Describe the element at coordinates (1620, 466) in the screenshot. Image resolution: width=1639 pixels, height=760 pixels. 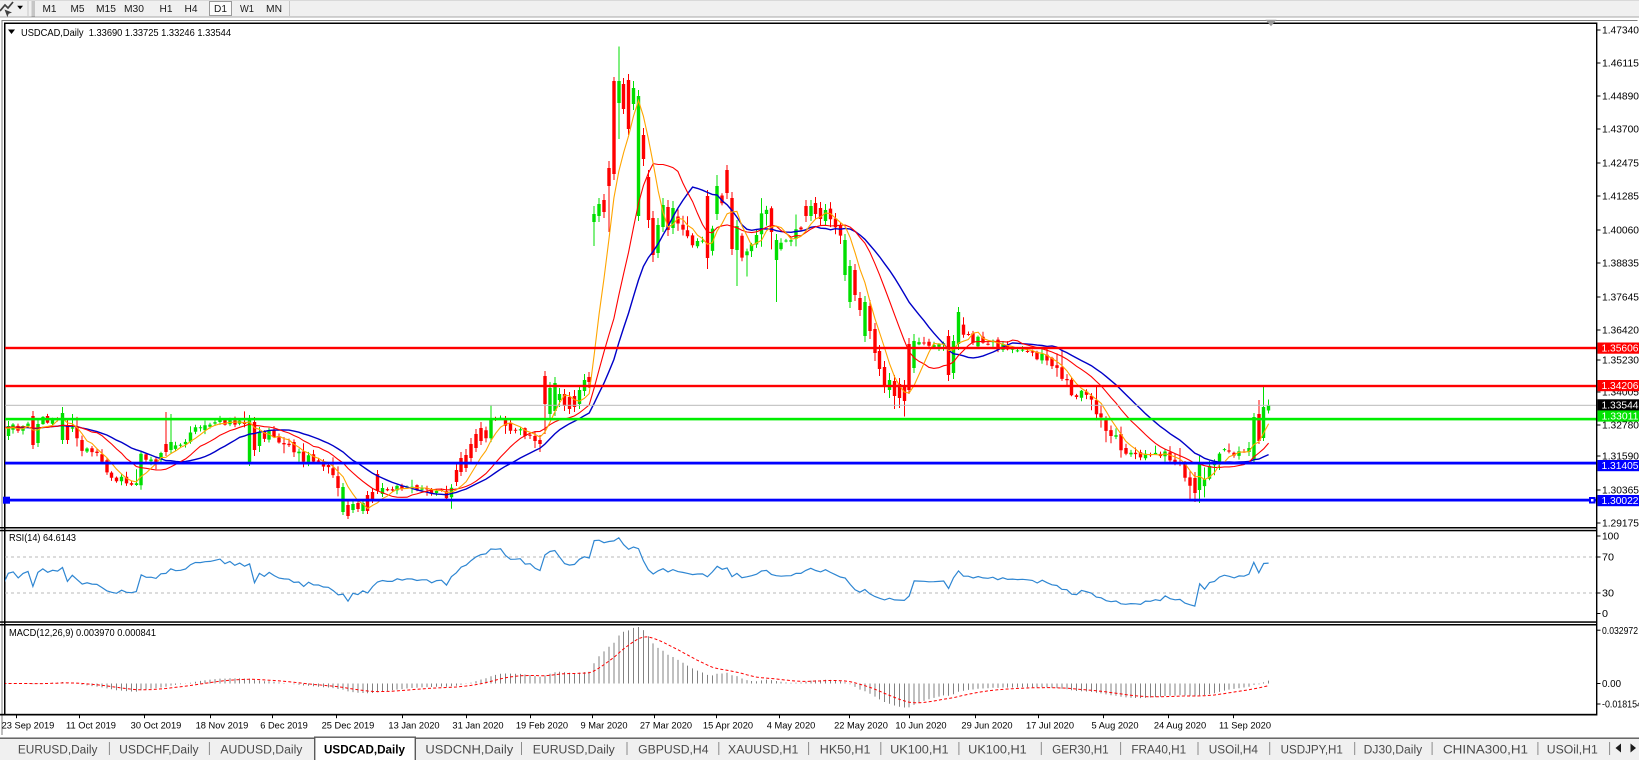
I see `svg-text: 1.31405` at that location.